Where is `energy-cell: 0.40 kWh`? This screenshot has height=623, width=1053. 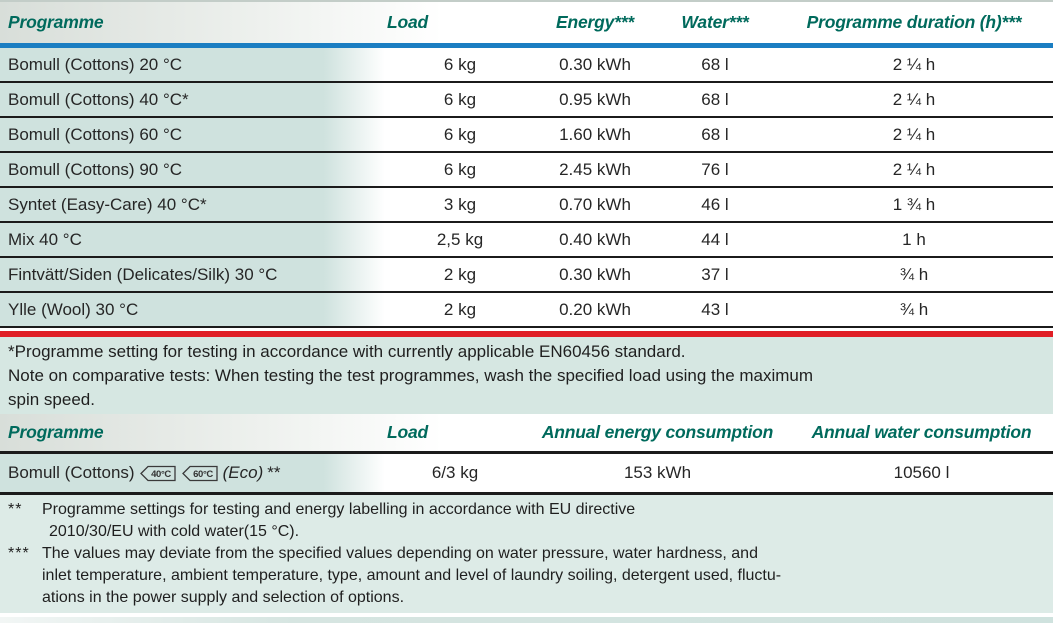
energy-cell: 0.40 kWh is located at coordinates (595, 239).